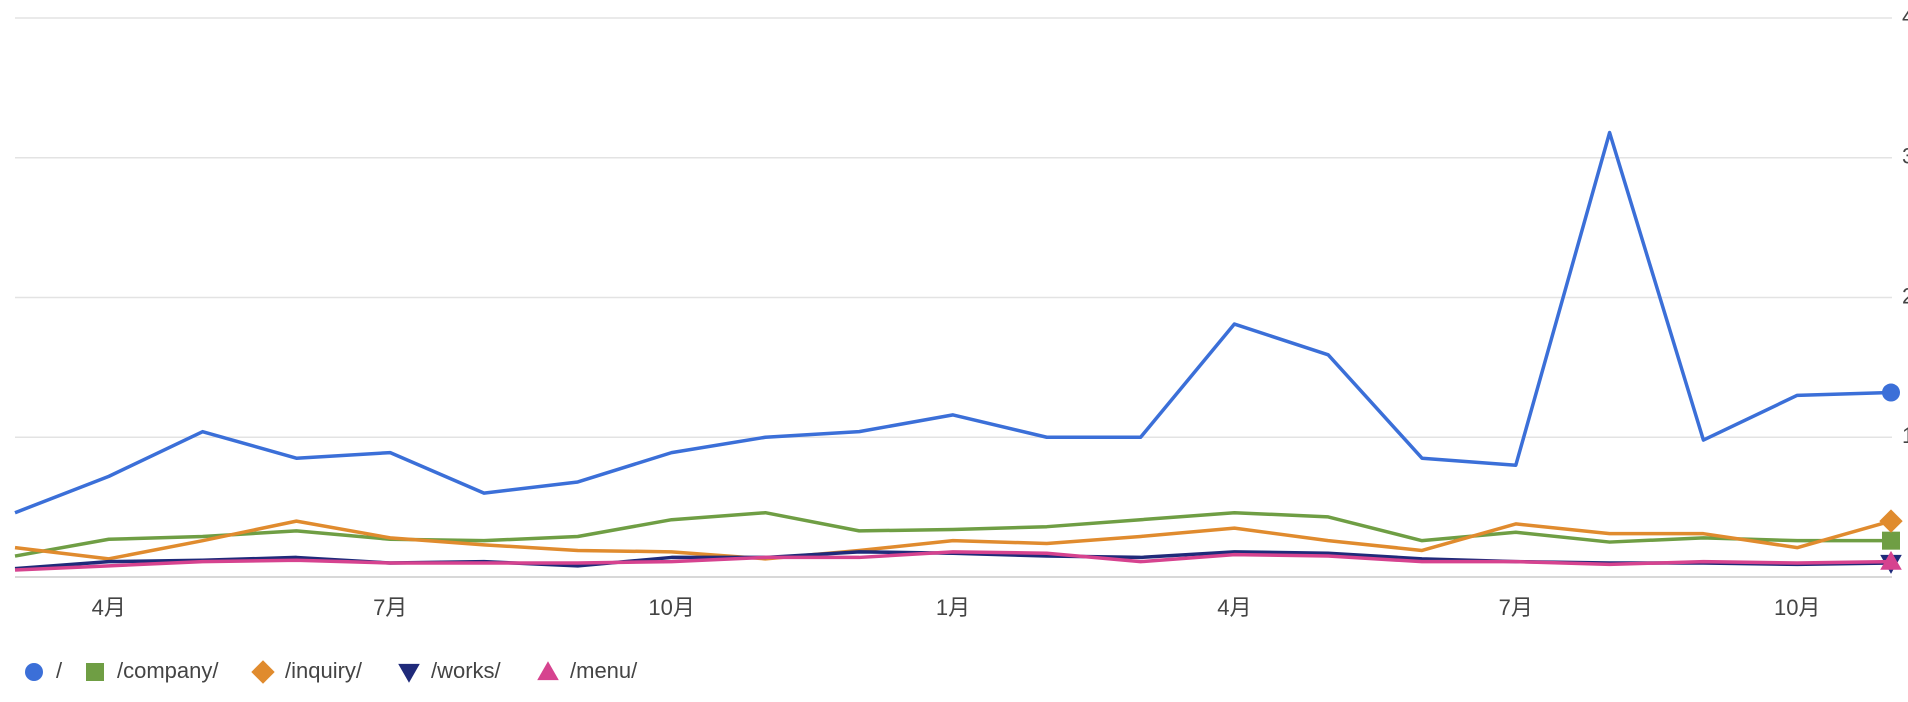  Describe the element at coordinates (953, 607) in the screenshot. I see `x-tick-label: 1月` at that location.